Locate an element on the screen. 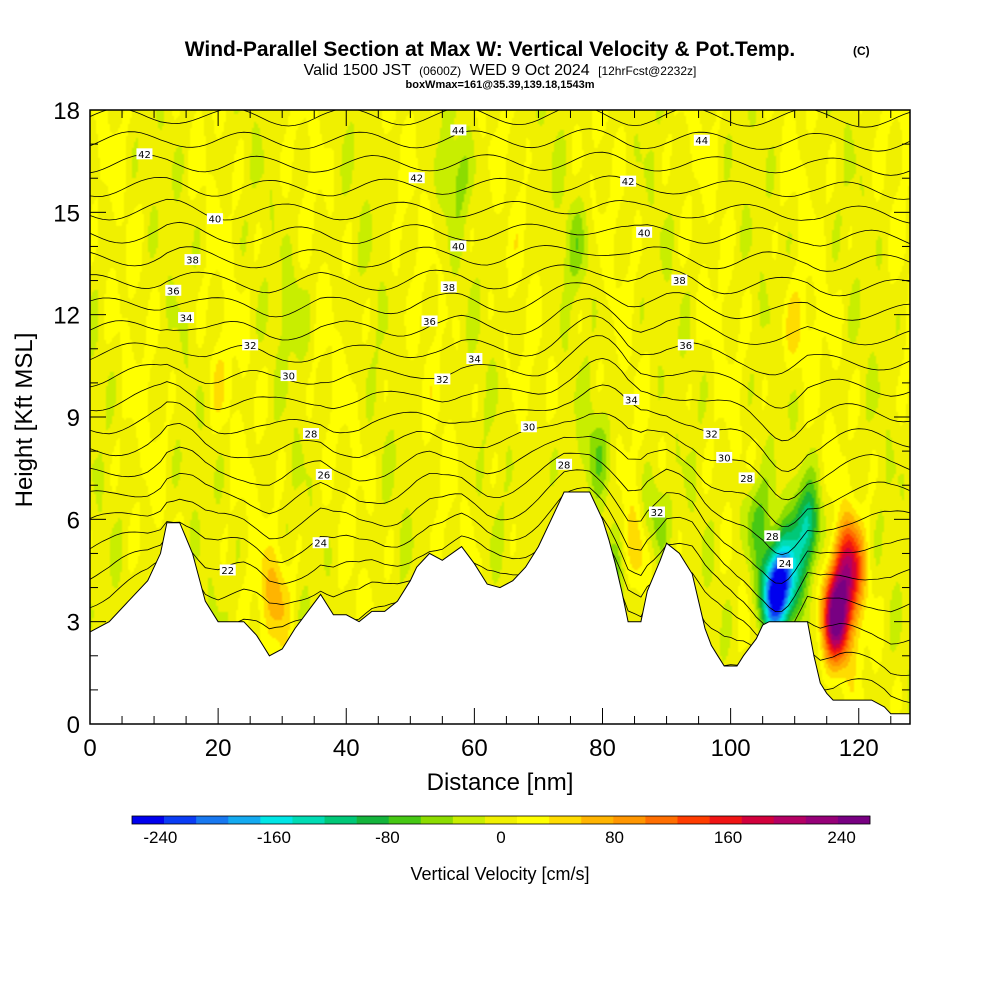  contour-label-44: 44 is located at coordinates (701, 140).